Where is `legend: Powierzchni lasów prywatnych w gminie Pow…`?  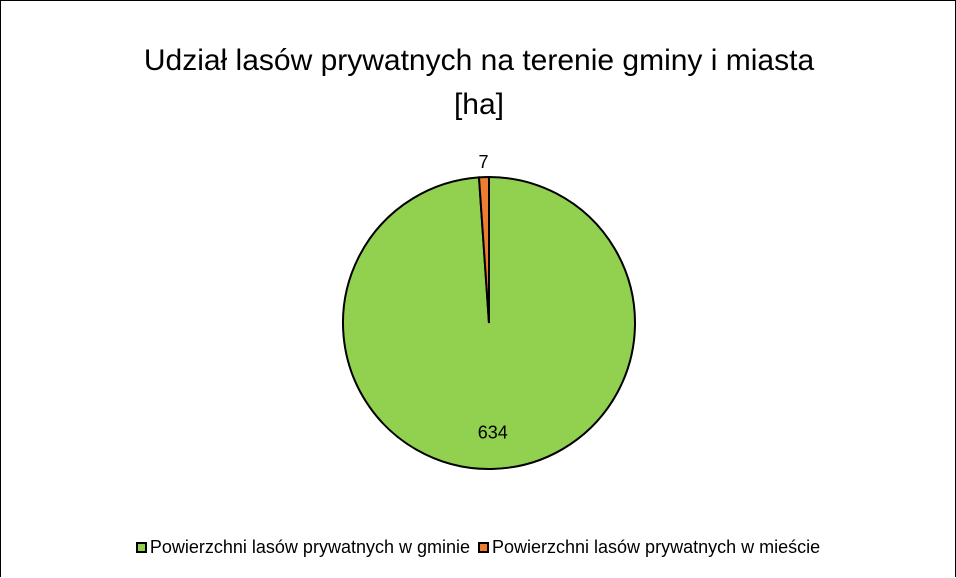
legend: Powierzchni lasów prywatnych w gminie Pow… is located at coordinates (478, 547).